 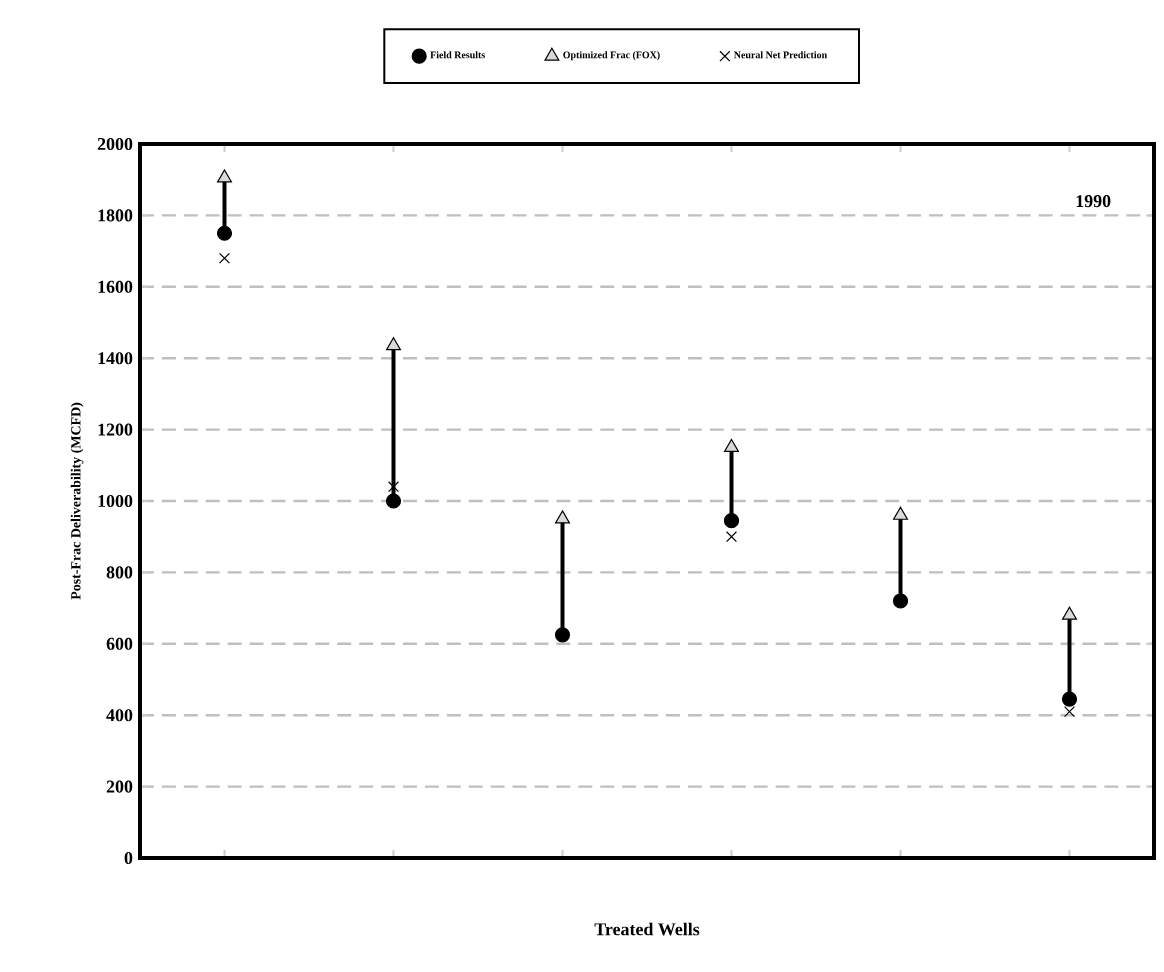 I want to click on y-tick-label: 200, so click(x=119, y=786).